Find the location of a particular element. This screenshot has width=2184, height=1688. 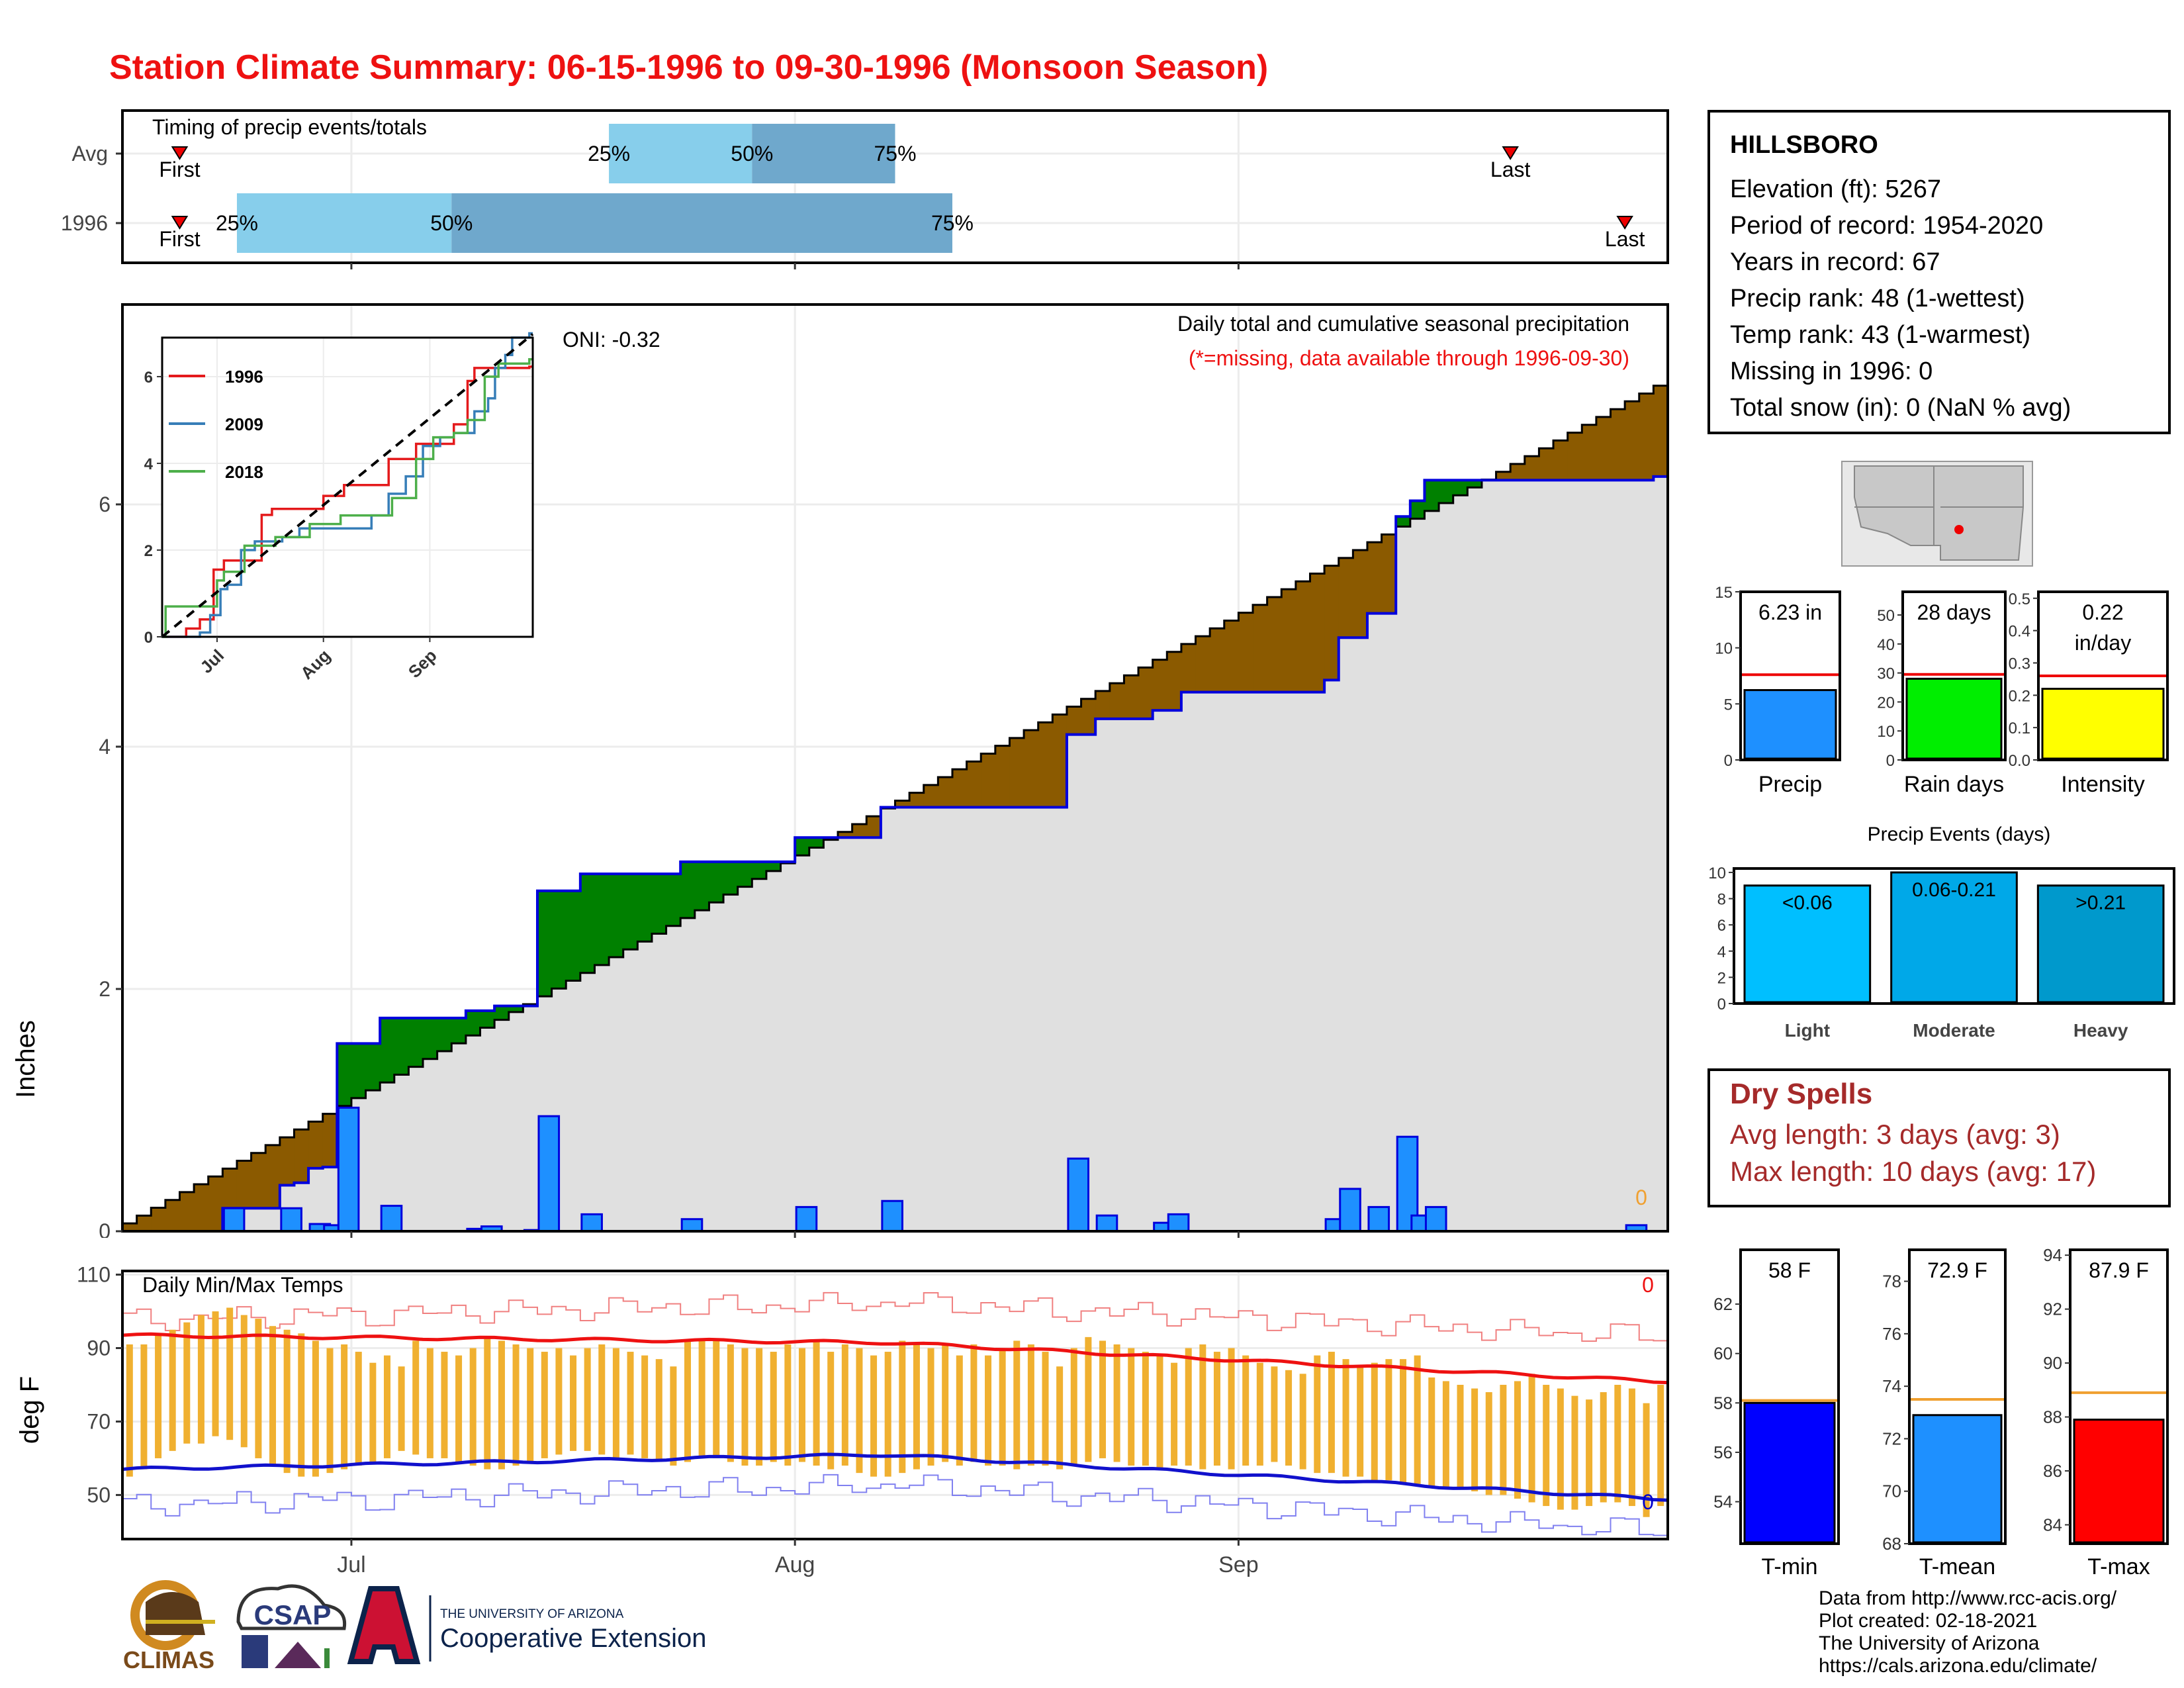

credit-line: https://cals.arizona.edu/climate/ is located at coordinates (1958, 1666).